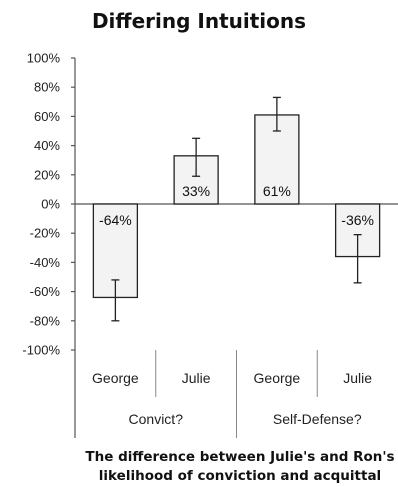 The height and width of the screenshot is (487, 398). What do you see at coordinates (45, 320) in the screenshot?
I see `y-tick-label: -80%` at bounding box center [45, 320].